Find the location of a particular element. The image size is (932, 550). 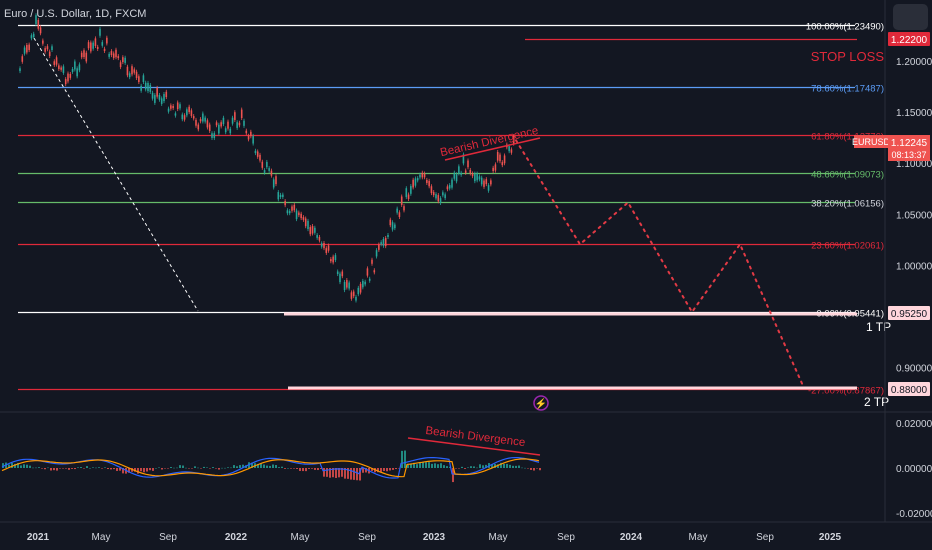

symbol-tag-box is located at coordinates (871, 141).